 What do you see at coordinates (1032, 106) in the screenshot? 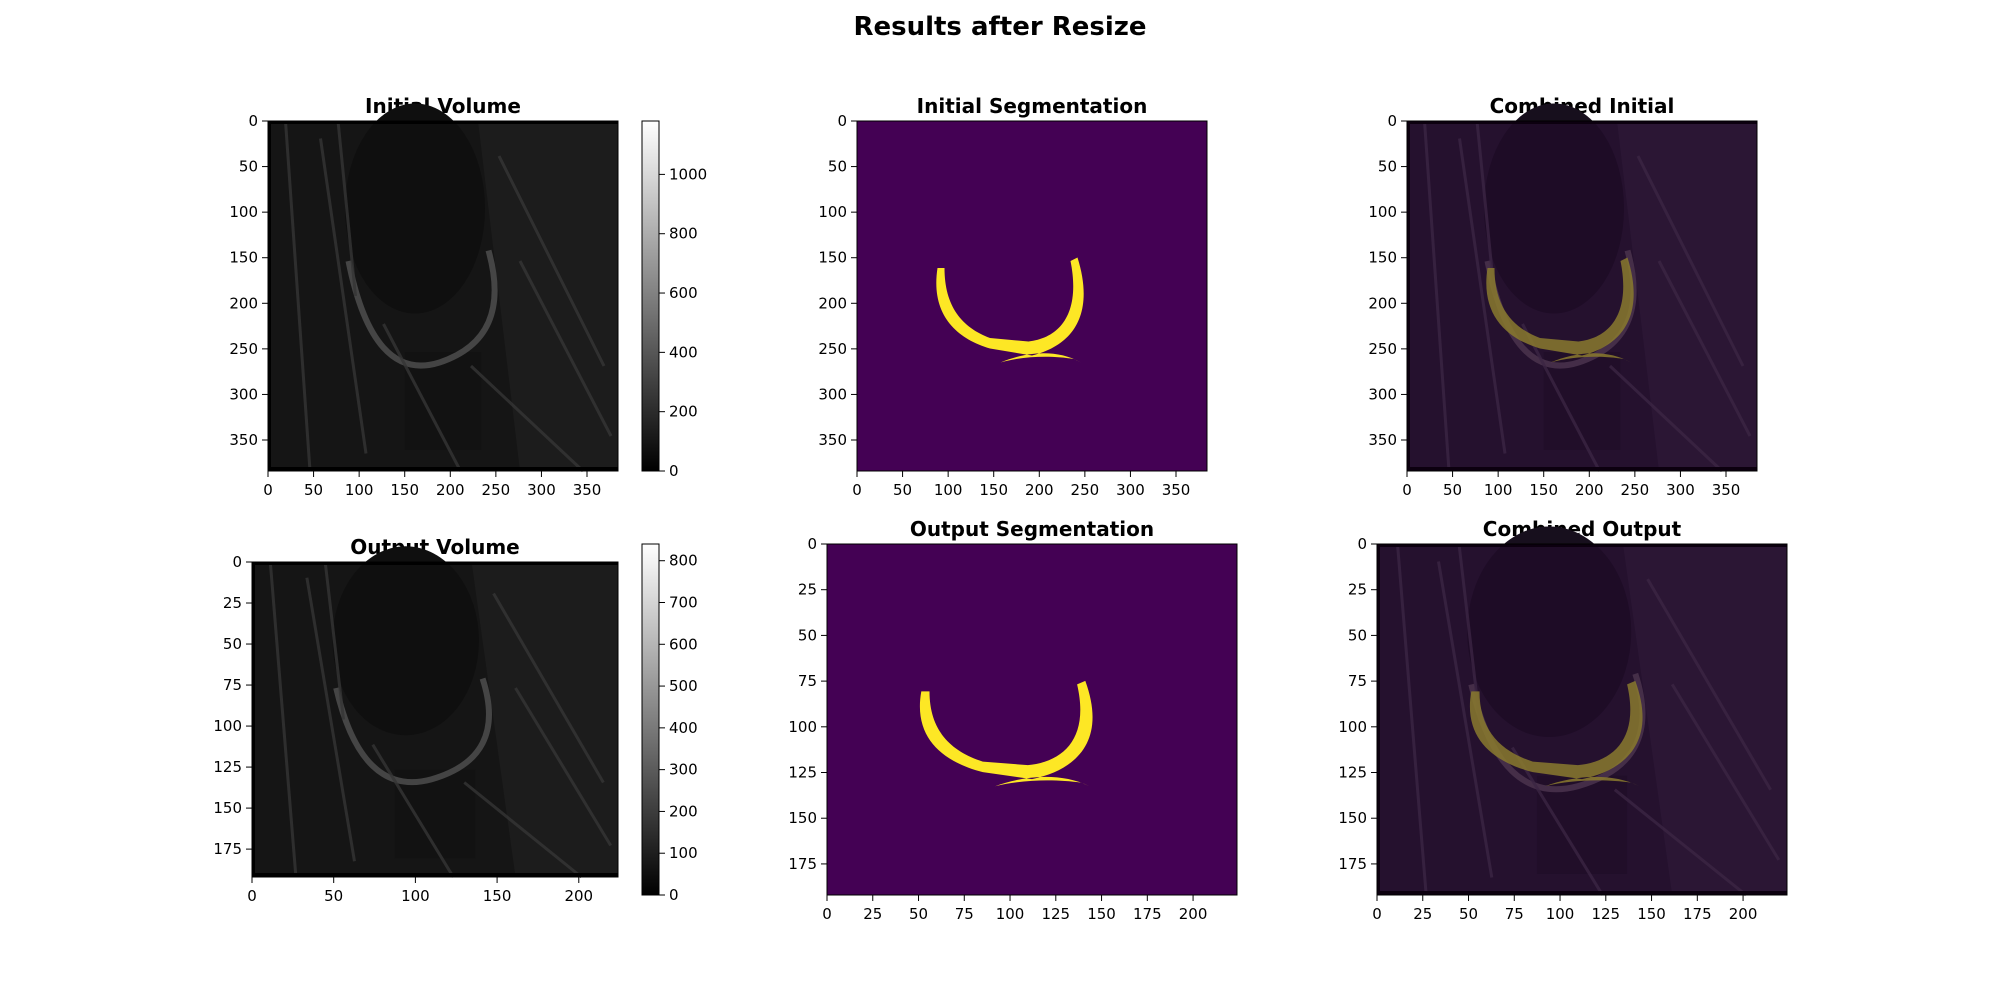
I see `panel-title-initial-segmentation: Initial Segmentation` at bounding box center [1032, 106].